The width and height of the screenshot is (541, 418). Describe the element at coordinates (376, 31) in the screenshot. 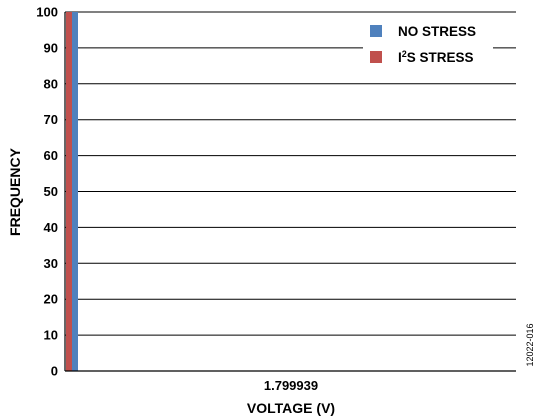

I see `legend-swatch-no-stress` at that location.